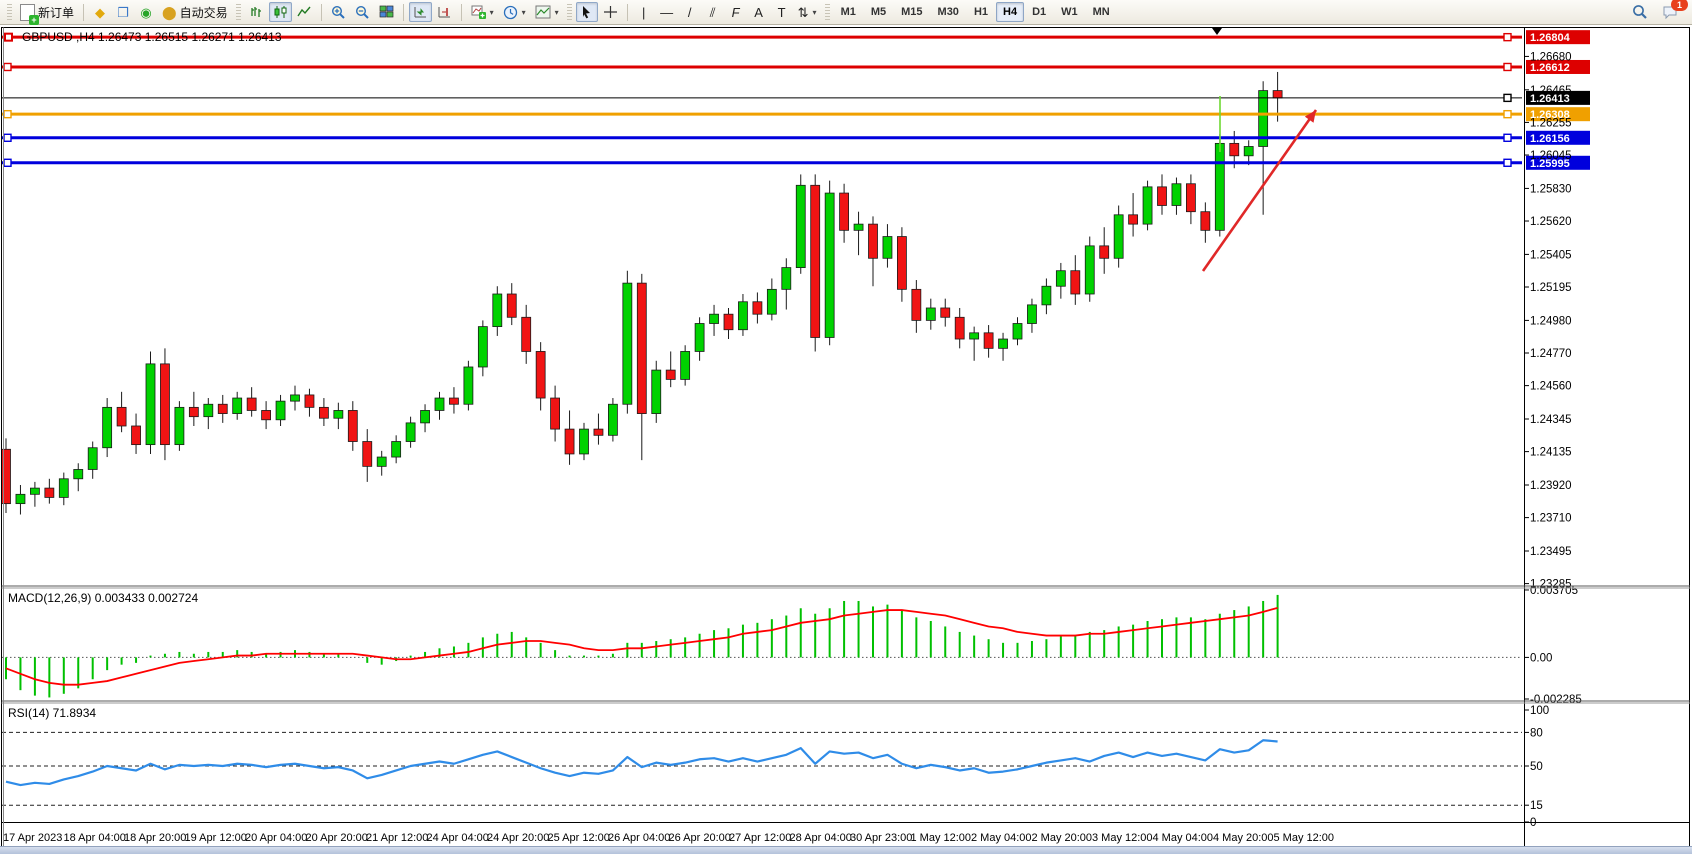  I want to click on bottom-strip, so click(846, 850).